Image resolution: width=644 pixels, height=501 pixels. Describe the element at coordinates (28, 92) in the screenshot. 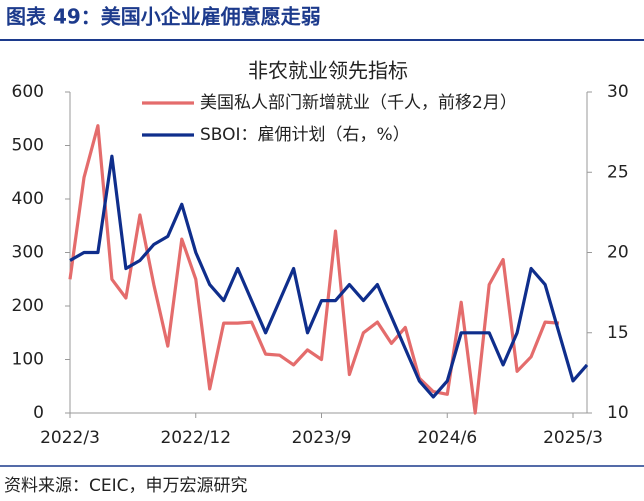

I see `y-tick-label: 600` at that location.